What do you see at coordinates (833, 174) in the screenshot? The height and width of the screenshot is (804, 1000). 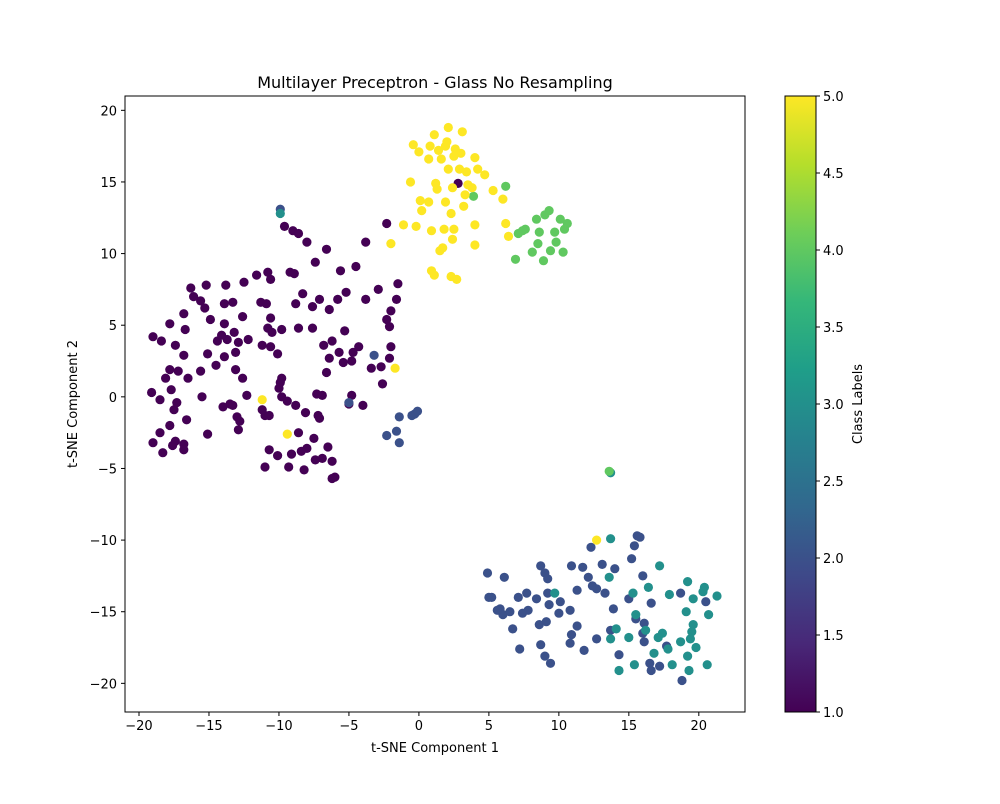 I see `colorbar-tick-label: 4.5` at bounding box center [833, 174].